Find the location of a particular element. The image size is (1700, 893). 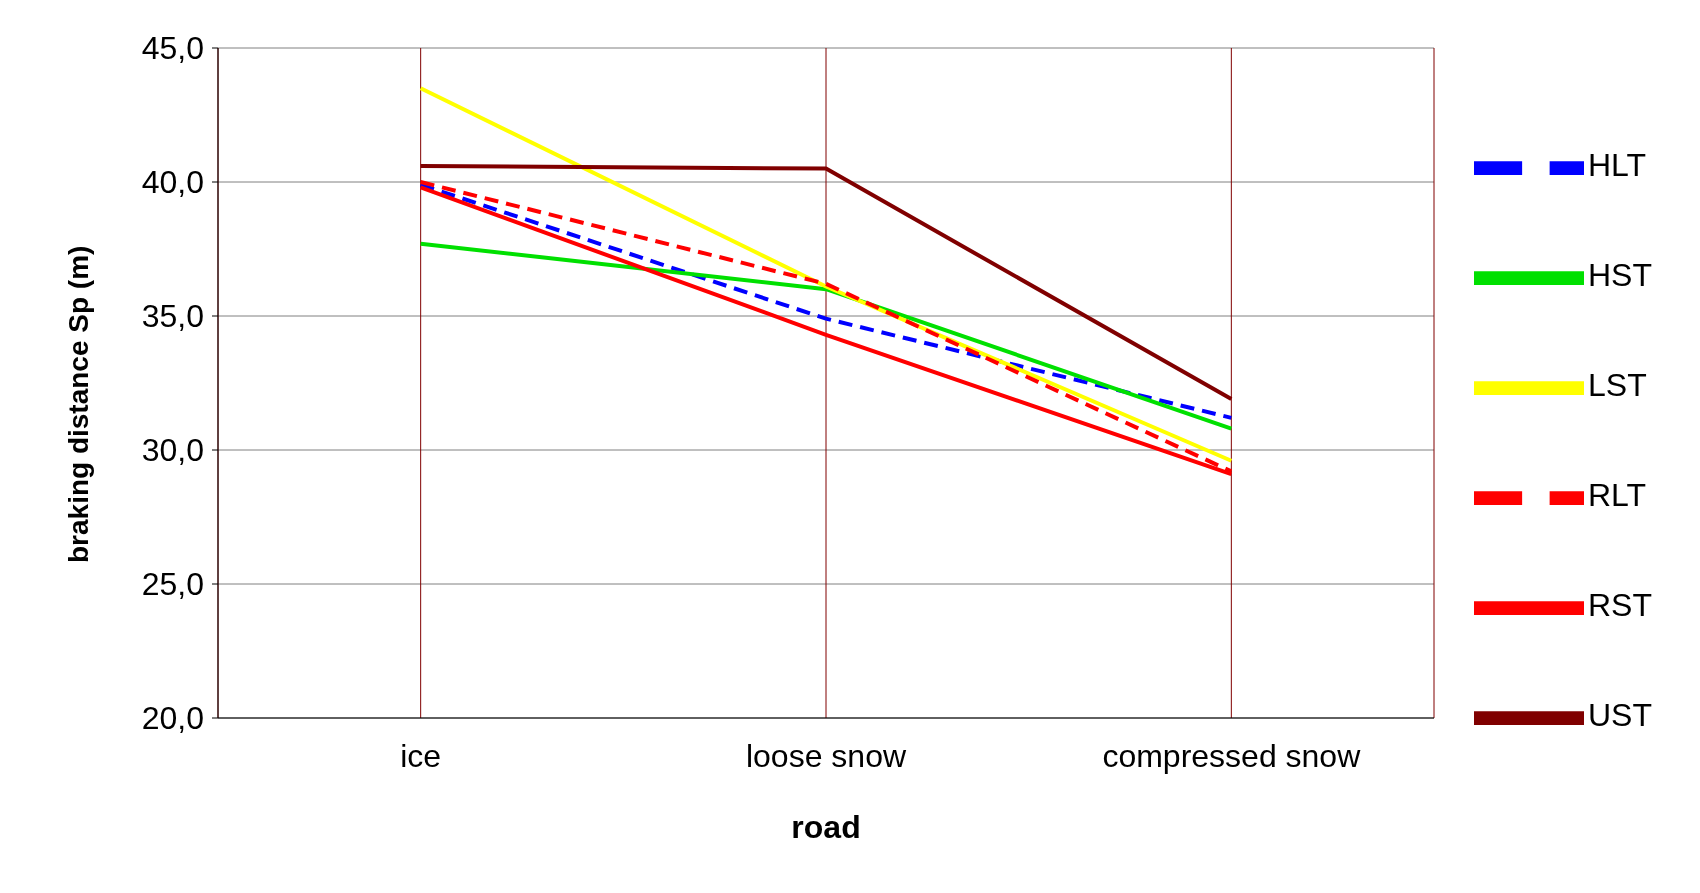

x-tick-label: ice is located at coordinates (421, 755).